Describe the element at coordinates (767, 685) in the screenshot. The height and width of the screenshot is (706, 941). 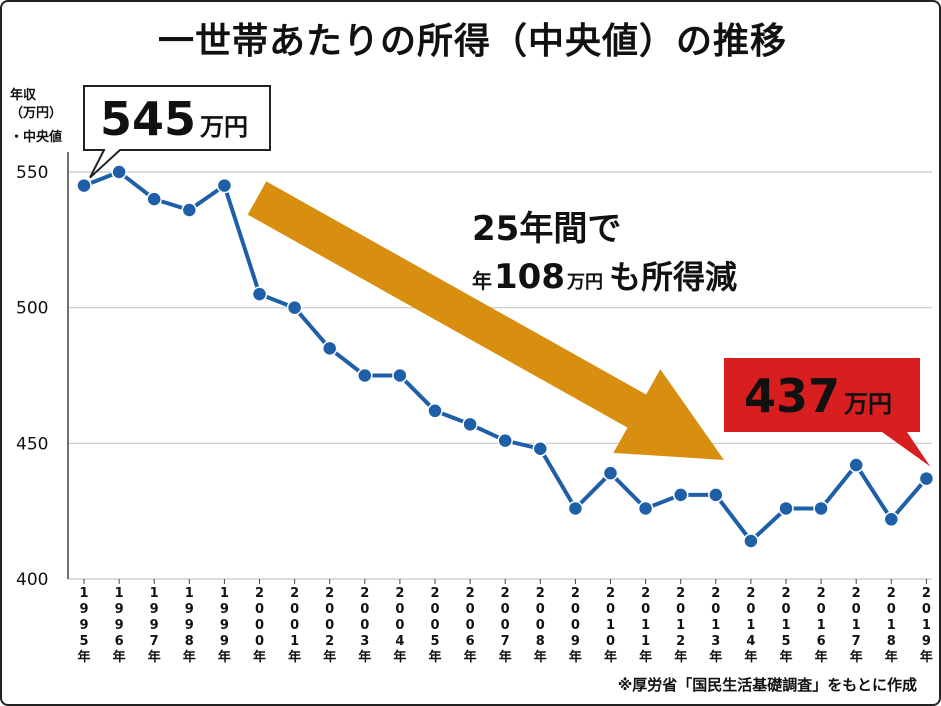
I see `source-note: ※厚労省「国民生活基礎調査」をもとに作成` at that location.